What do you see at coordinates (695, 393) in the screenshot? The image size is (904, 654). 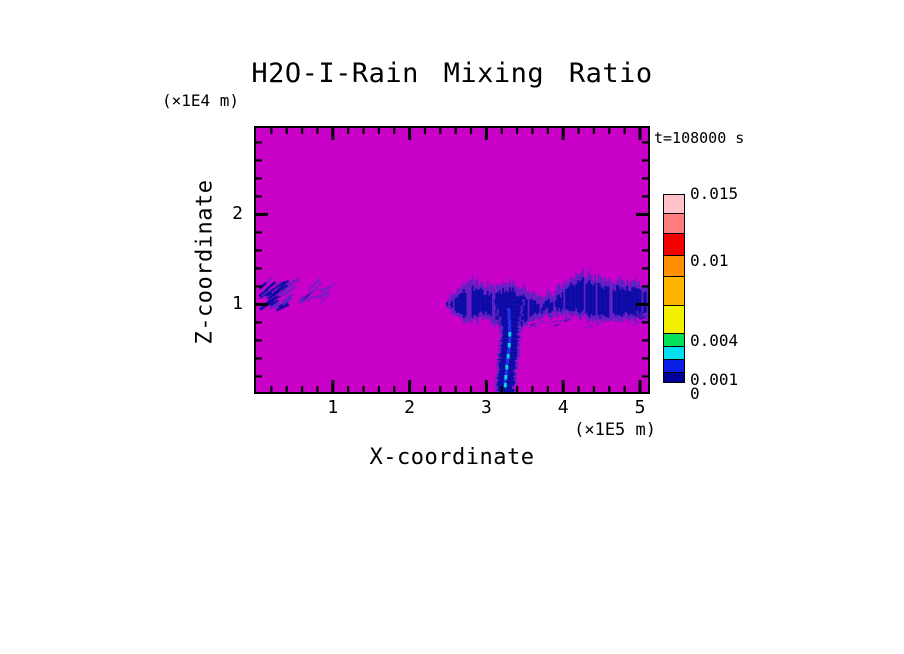 I see `colorbar-tick-label: 0` at bounding box center [695, 393].